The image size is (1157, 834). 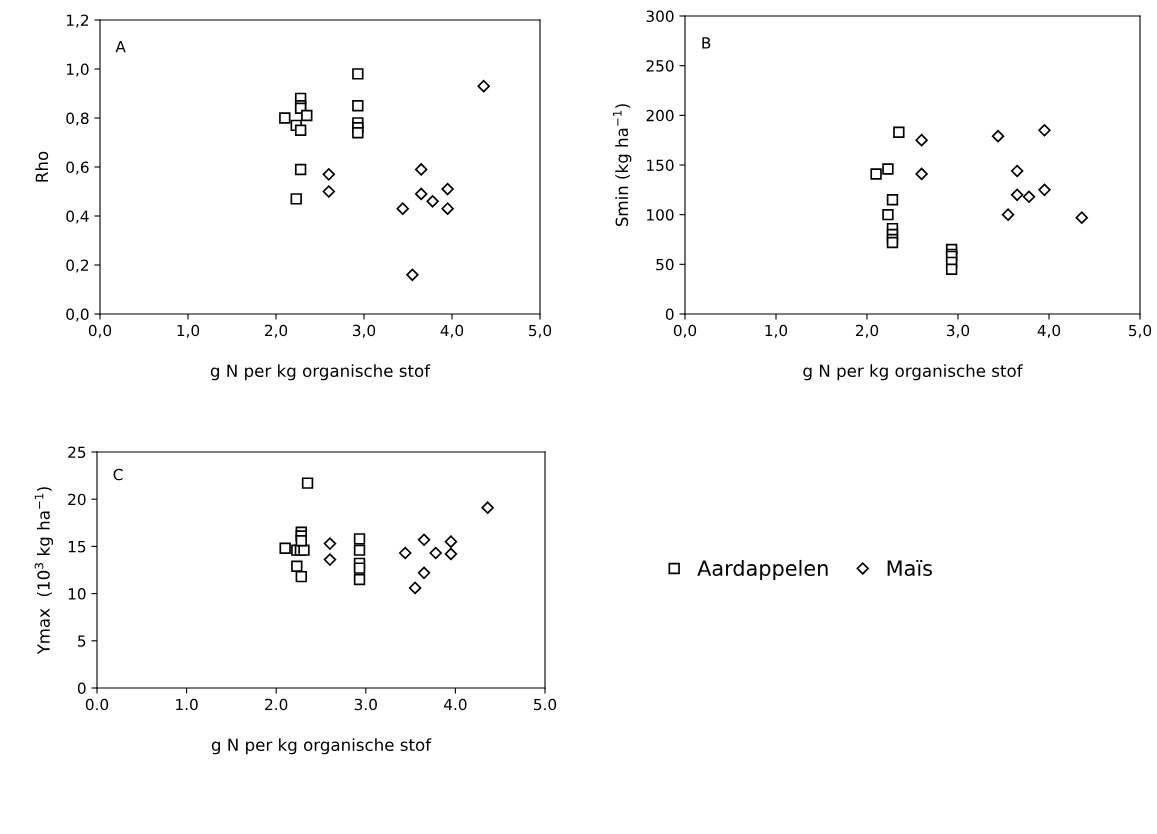 I want to click on y-tick-label: 0,0, so click(x=77, y=315).